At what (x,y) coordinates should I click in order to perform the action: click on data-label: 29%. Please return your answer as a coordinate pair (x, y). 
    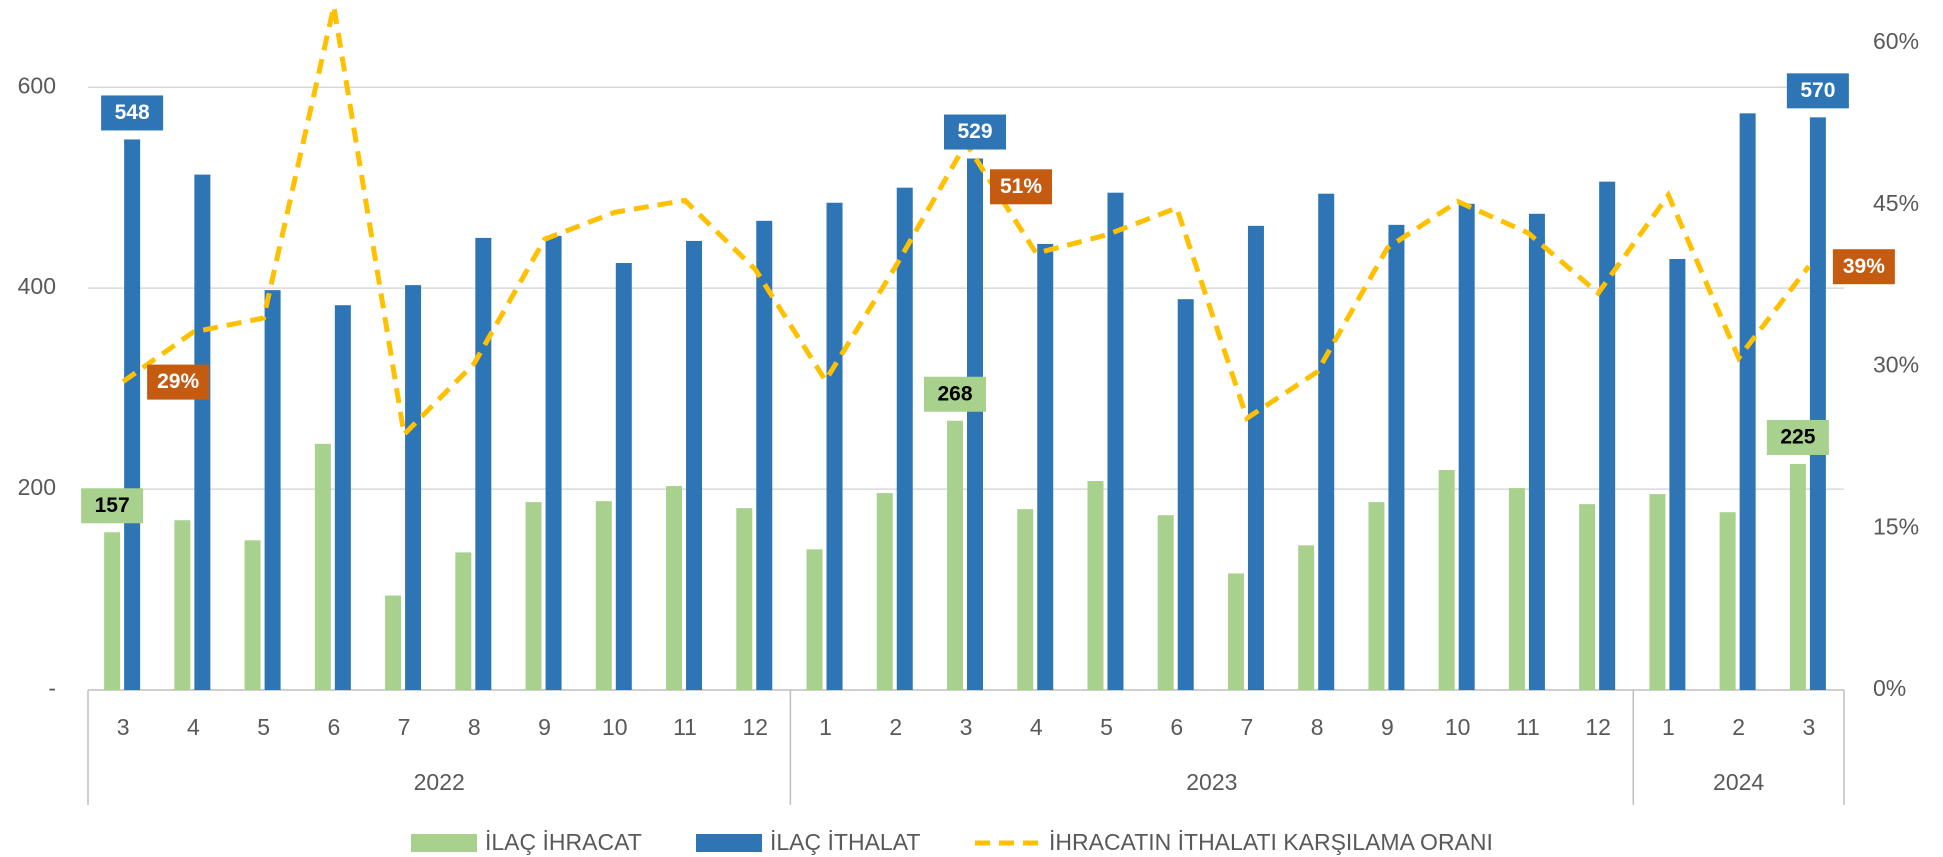
    Looking at the image, I should click on (178, 381).